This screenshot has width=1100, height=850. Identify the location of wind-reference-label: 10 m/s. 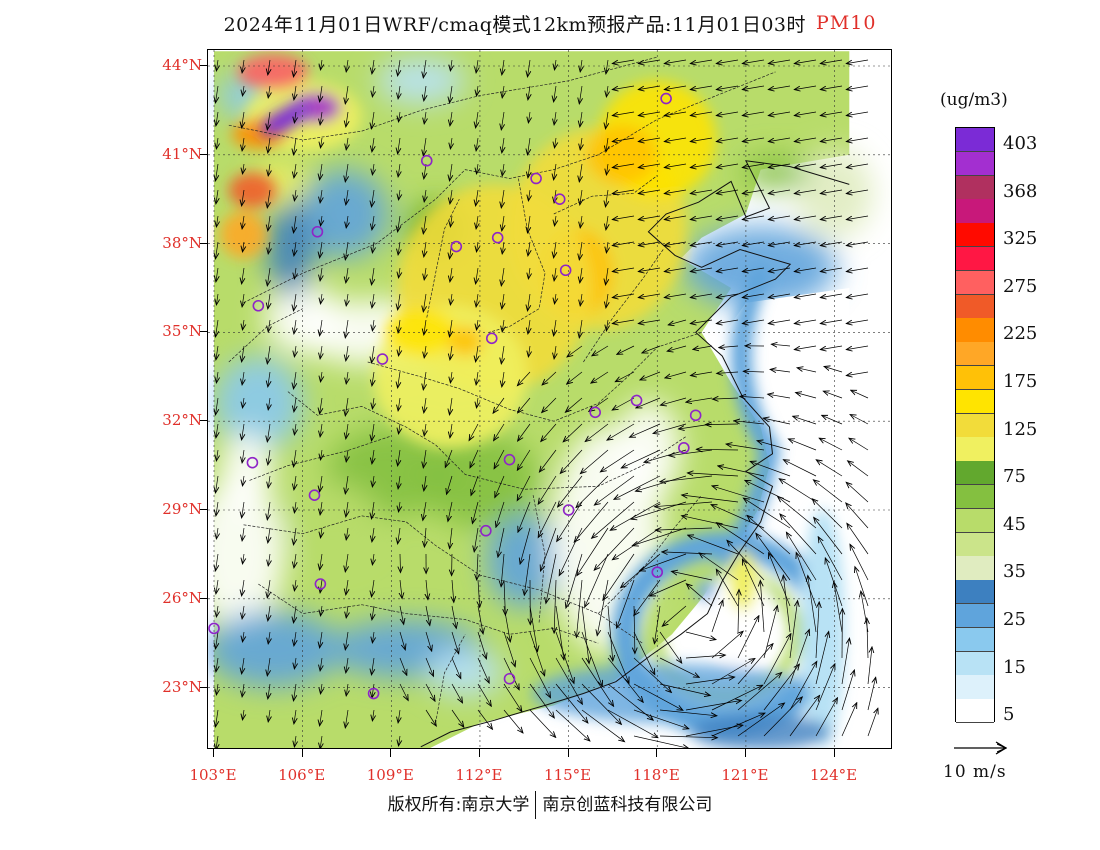
(975, 772).